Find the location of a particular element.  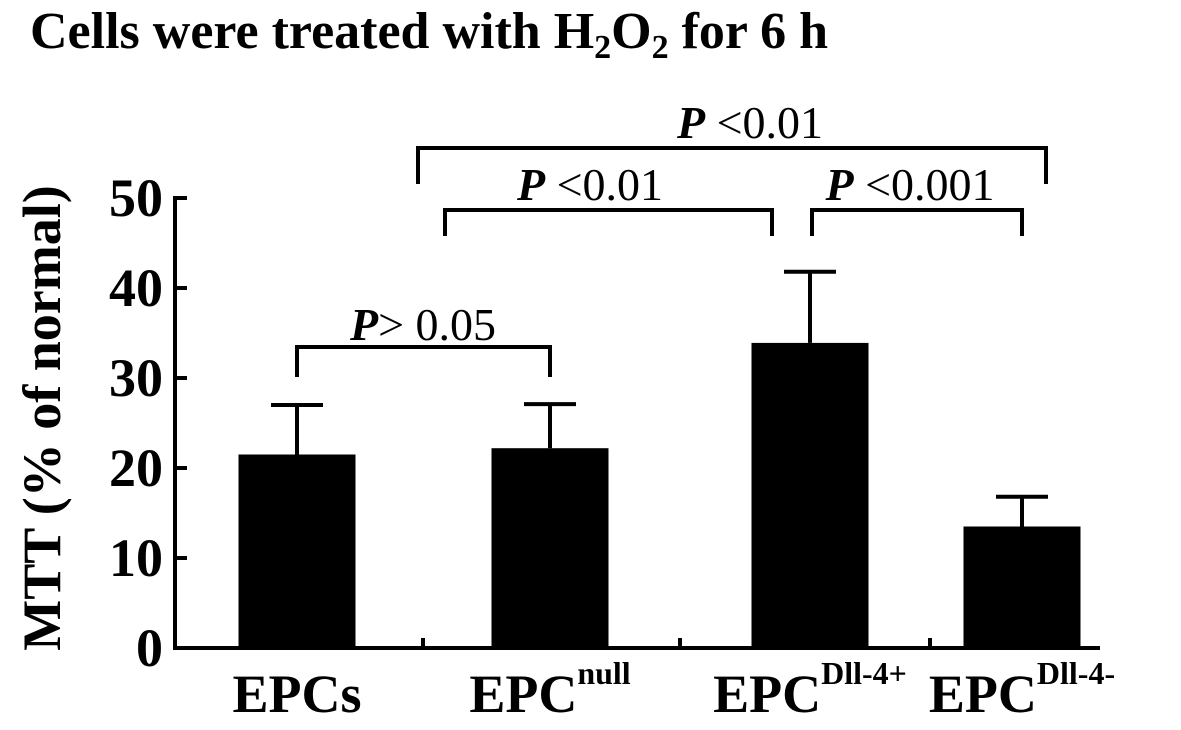

y-tick-label: 10 is located at coordinates (136, 558).